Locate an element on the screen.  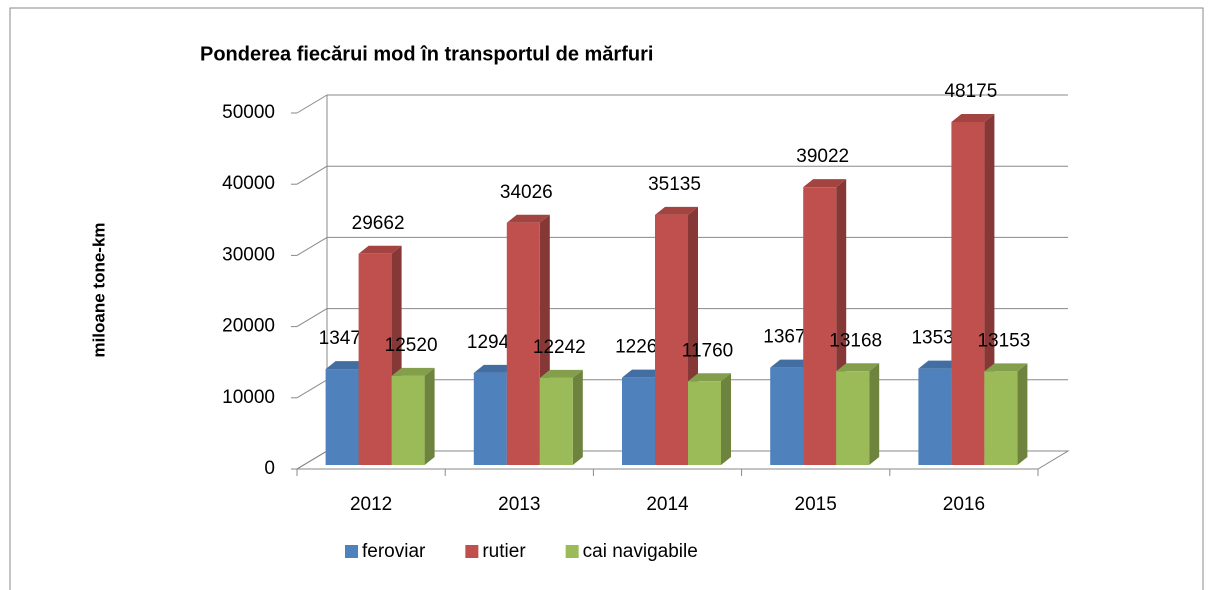
data-label: 12941 is located at coordinates (493, 342).